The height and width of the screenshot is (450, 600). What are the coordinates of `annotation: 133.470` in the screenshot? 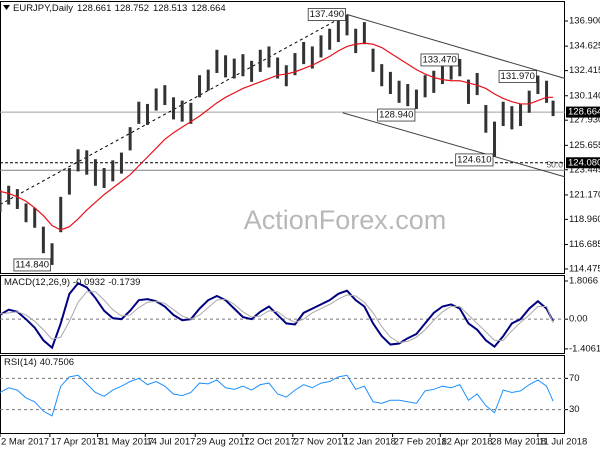 It's located at (439, 60).